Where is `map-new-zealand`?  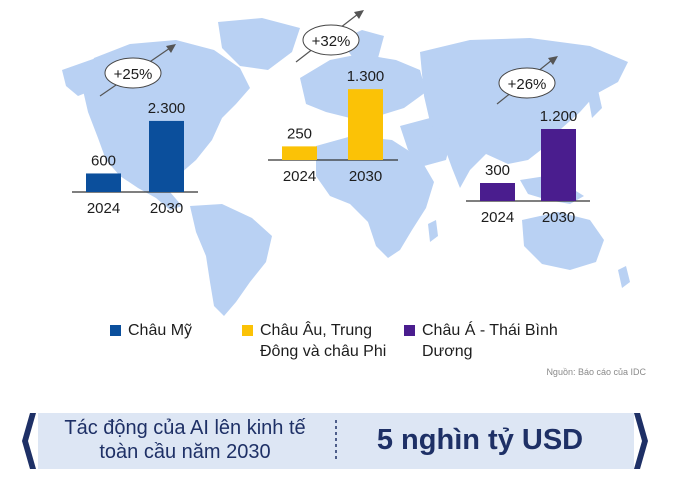 map-new-zealand is located at coordinates (624, 277).